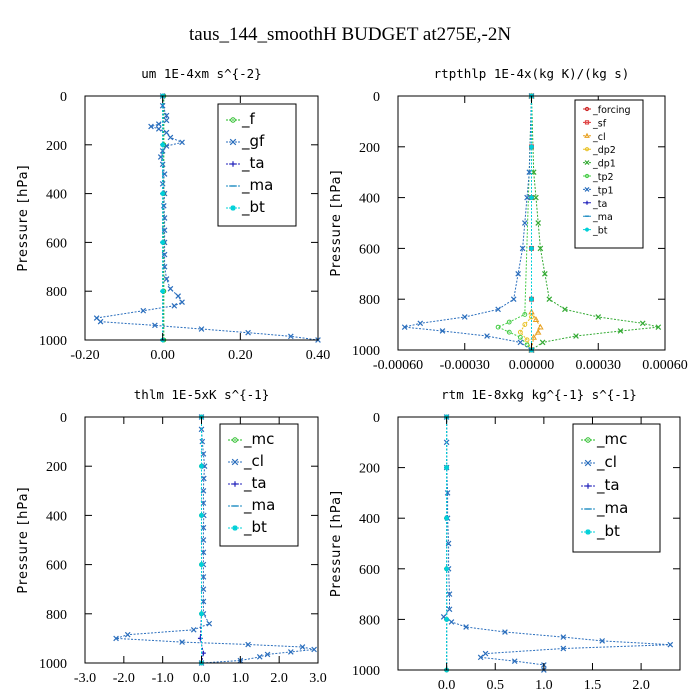 Image resolution: width=700 pixels, height=700 pixels. What do you see at coordinates (398, 365) in the screenshot?
I see `x-tick-label: -0.00060` at bounding box center [398, 365].